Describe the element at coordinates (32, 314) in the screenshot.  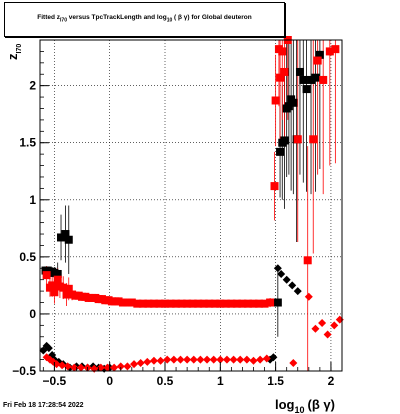
I see `y-tick-label: 0` at that location.